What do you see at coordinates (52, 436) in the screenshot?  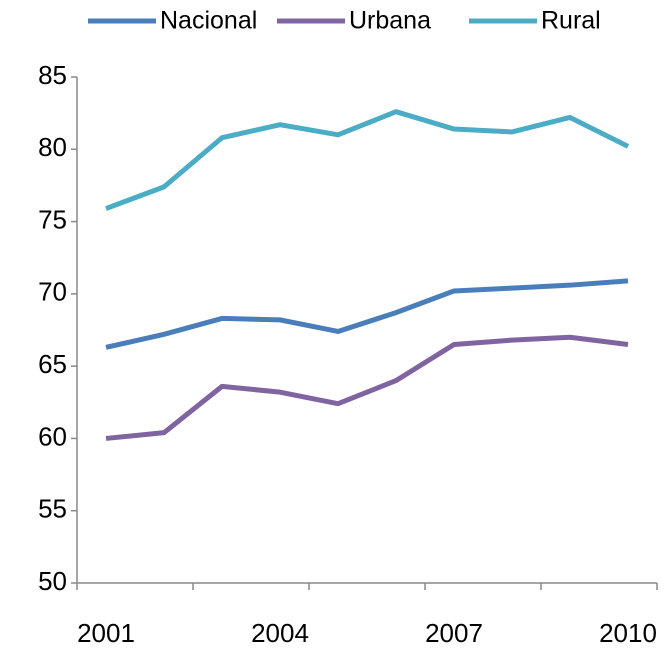 I see `y-tick-label: 60` at bounding box center [52, 436].